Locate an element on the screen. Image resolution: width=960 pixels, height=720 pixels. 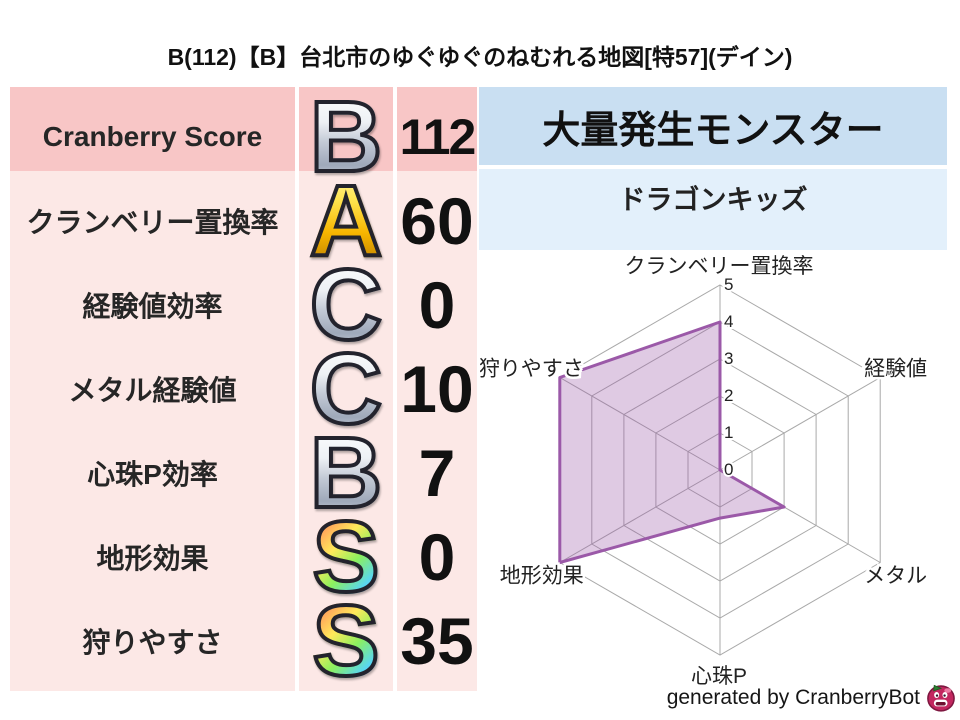
row-label: 狩りやすさ is located at coordinates (152, 641).